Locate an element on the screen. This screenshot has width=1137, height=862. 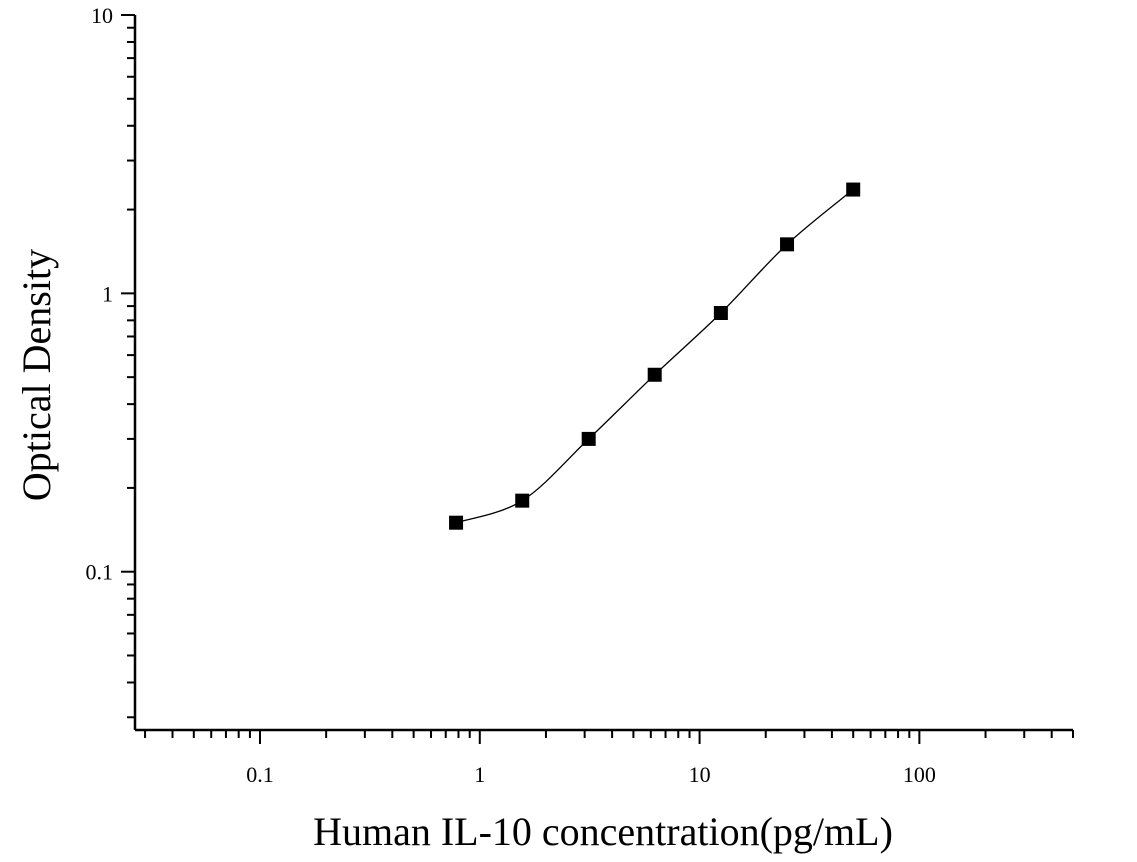
x-tick-label: 0.1 is located at coordinates (260, 774).